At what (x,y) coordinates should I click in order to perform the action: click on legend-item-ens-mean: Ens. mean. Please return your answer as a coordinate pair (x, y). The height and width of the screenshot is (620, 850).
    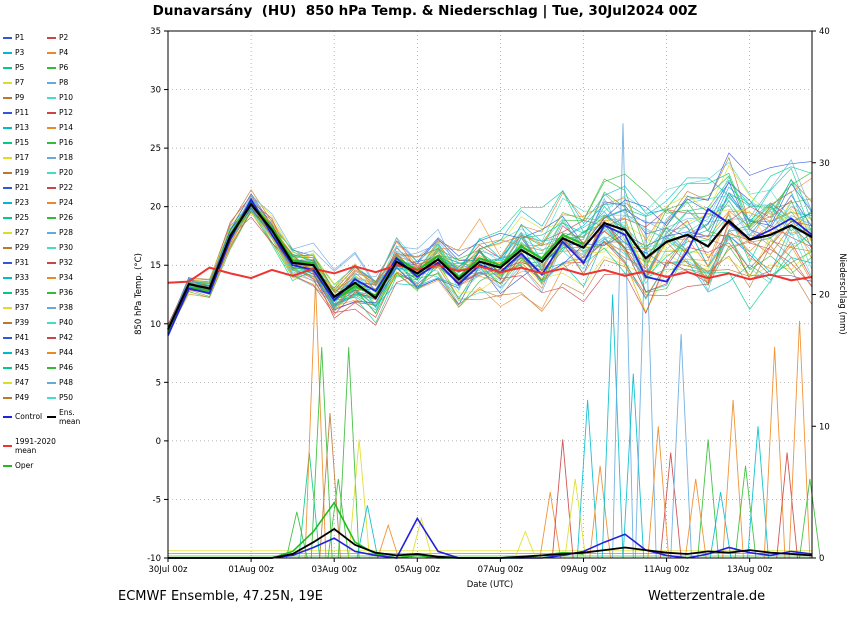
    Looking at the image, I should click on (69, 417).